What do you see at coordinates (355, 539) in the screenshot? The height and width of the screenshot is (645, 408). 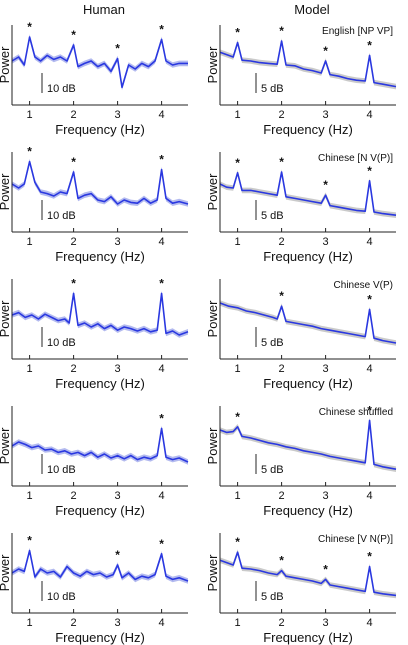 I see `condition-label: Chinese [V N(P)]` at bounding box center [355, 539].